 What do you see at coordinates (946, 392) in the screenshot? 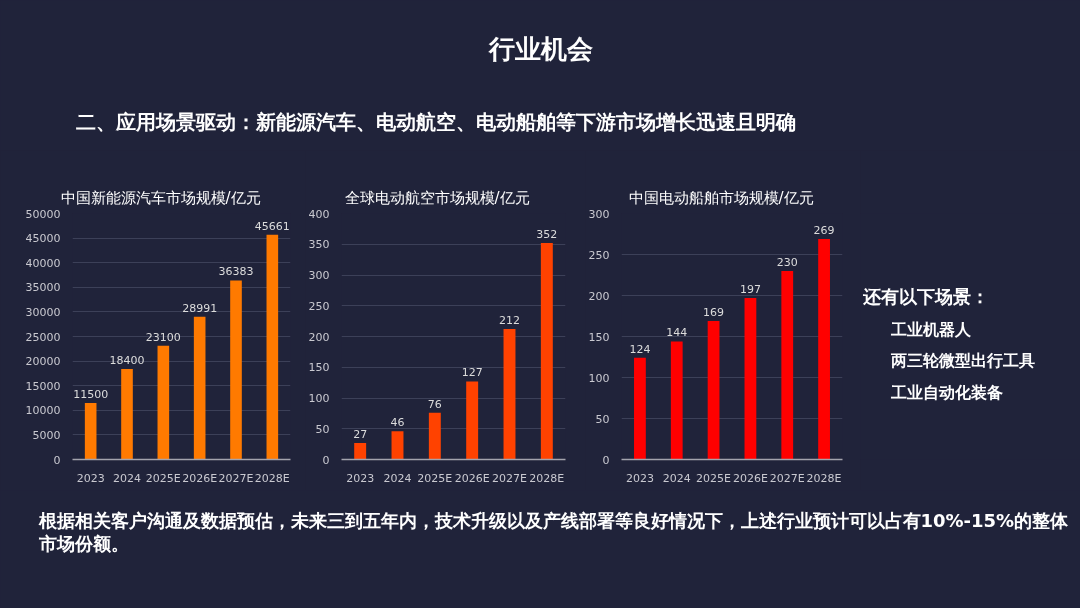
I see `text: 工业自动化装备` at bounding box center [946, 392].